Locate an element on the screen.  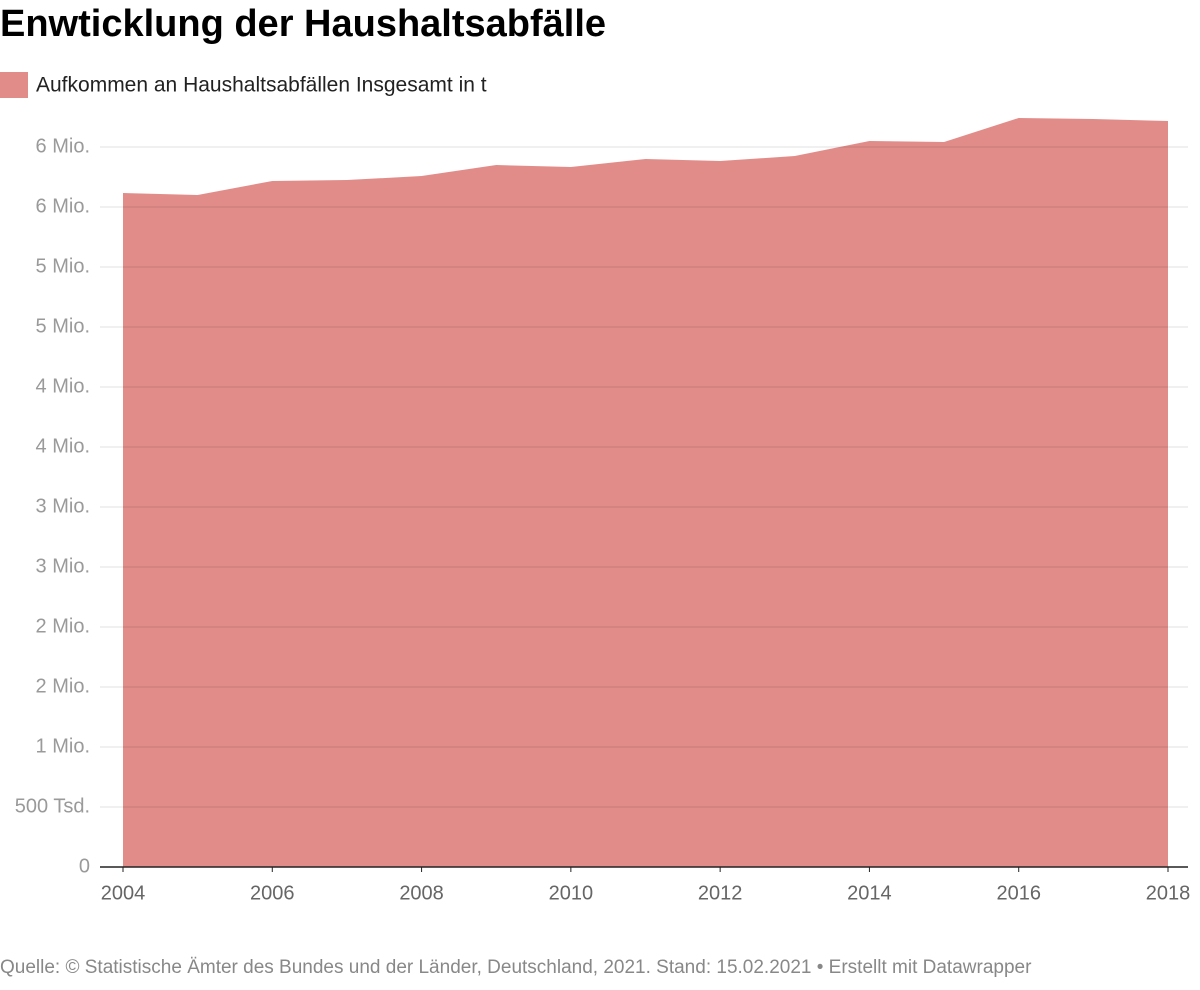
x-tick-label: 2018 is located at coordinates (1168, 893).